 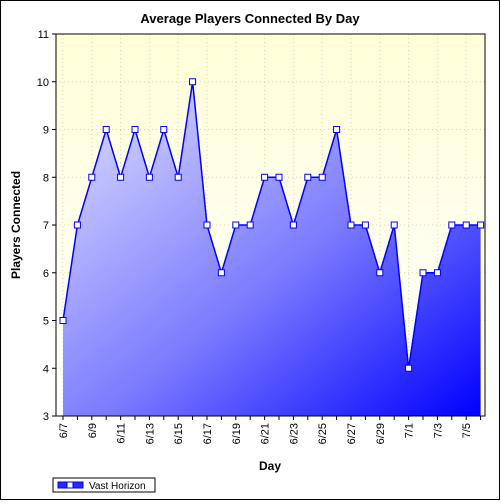 What do you see at coordinates (117, 486) in the screenshot?
I see `legend-label: Vast Horizon` at bounding box center [117, 486].